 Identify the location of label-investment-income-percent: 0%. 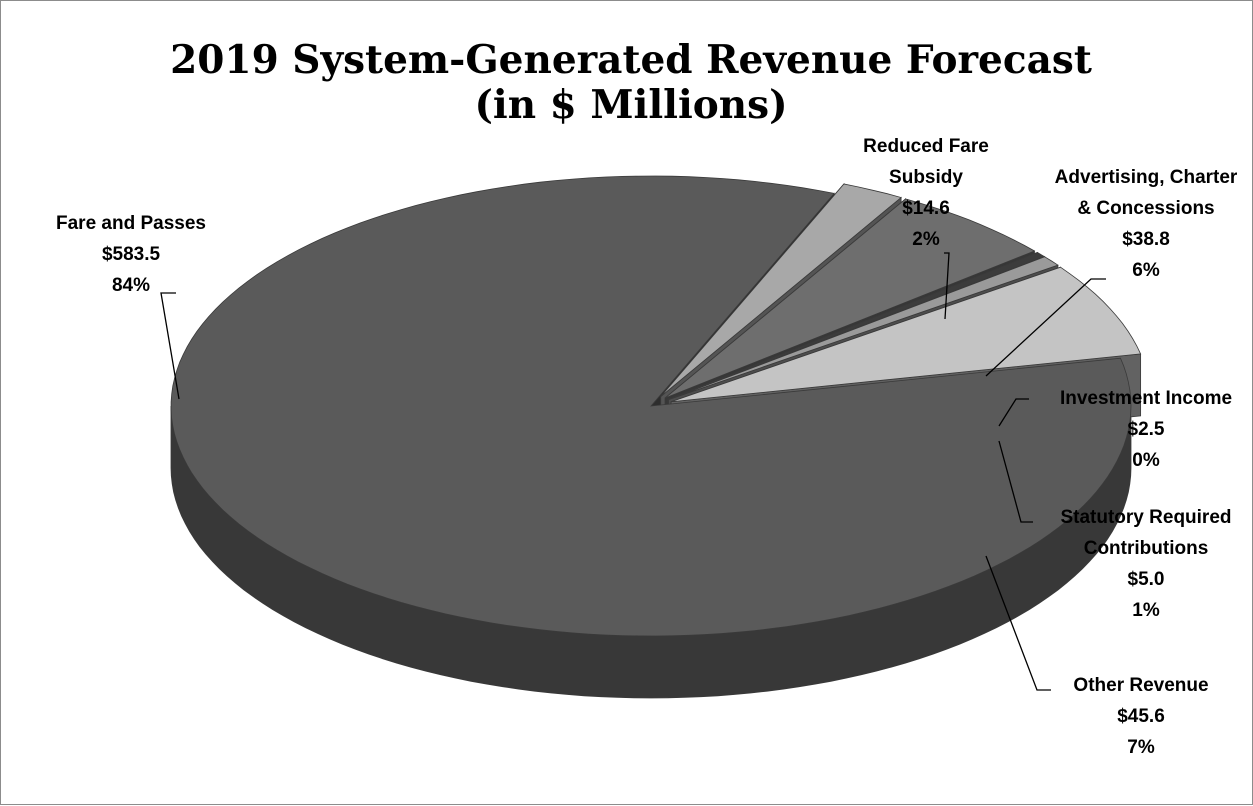
(1146, 460).